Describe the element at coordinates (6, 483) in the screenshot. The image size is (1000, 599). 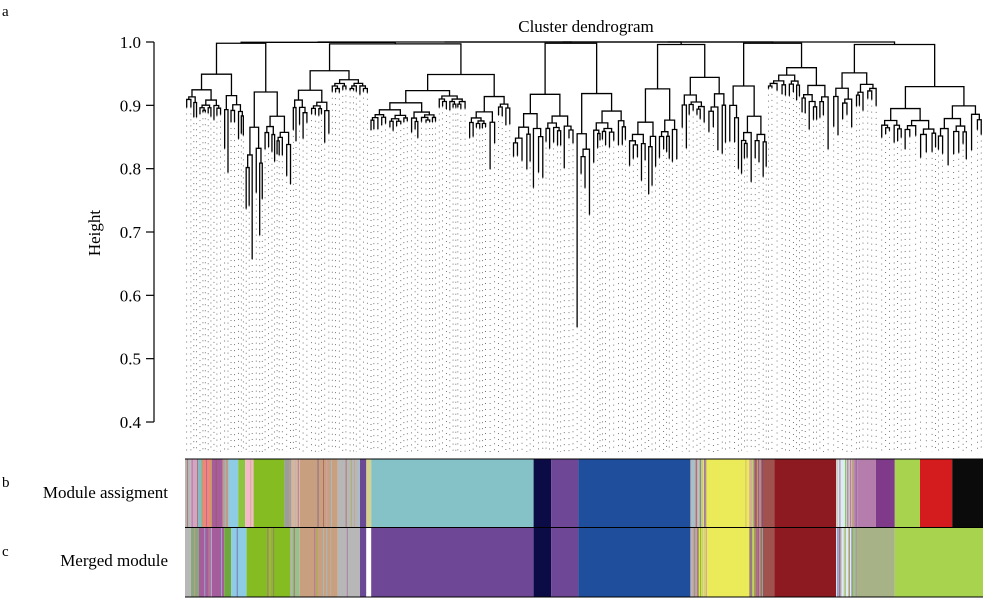
I see `panel-label-b: b` at that location.